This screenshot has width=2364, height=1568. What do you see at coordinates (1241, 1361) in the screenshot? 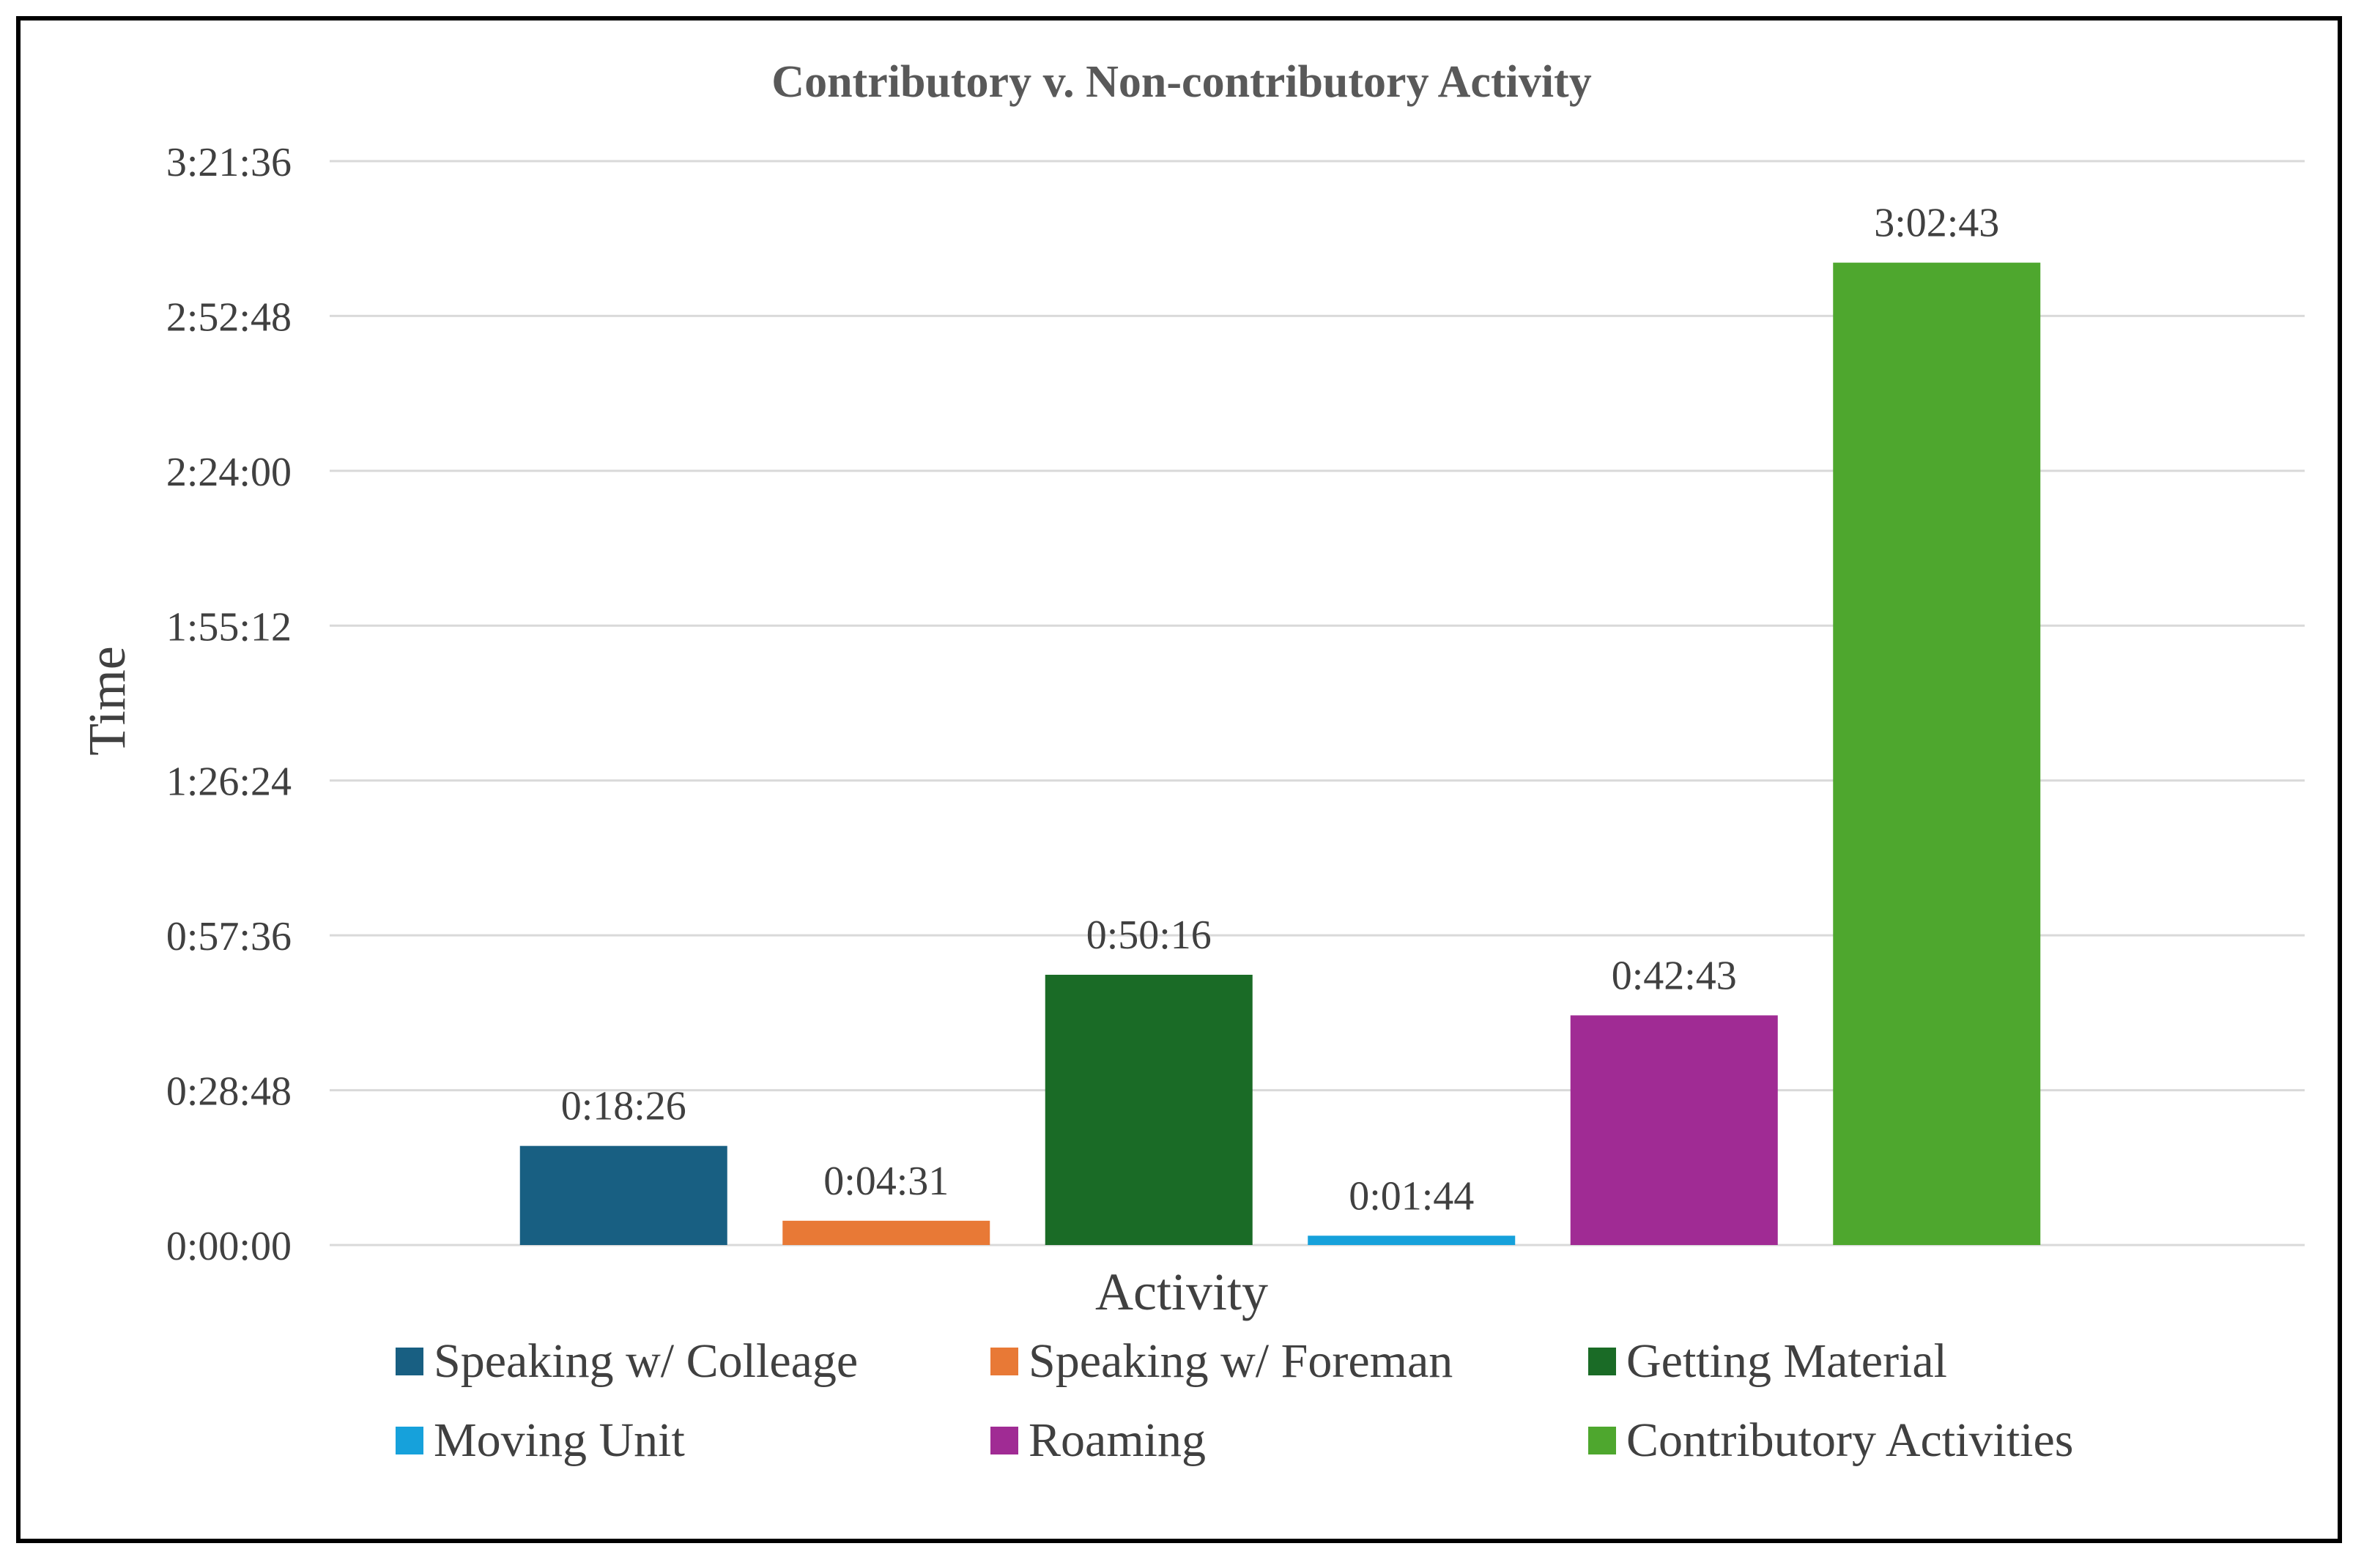
I see `legend-label: Speaking w/ Foreman` at bounding box center [1241, 1361].